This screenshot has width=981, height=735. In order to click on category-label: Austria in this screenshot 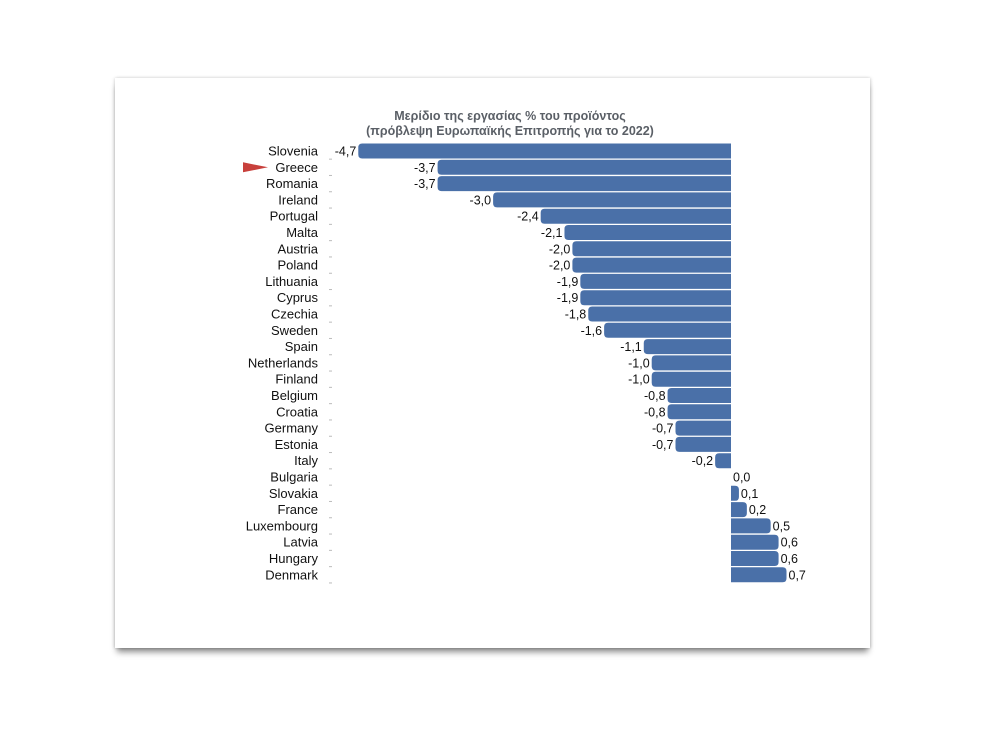, I will do `click(298, 248)`.